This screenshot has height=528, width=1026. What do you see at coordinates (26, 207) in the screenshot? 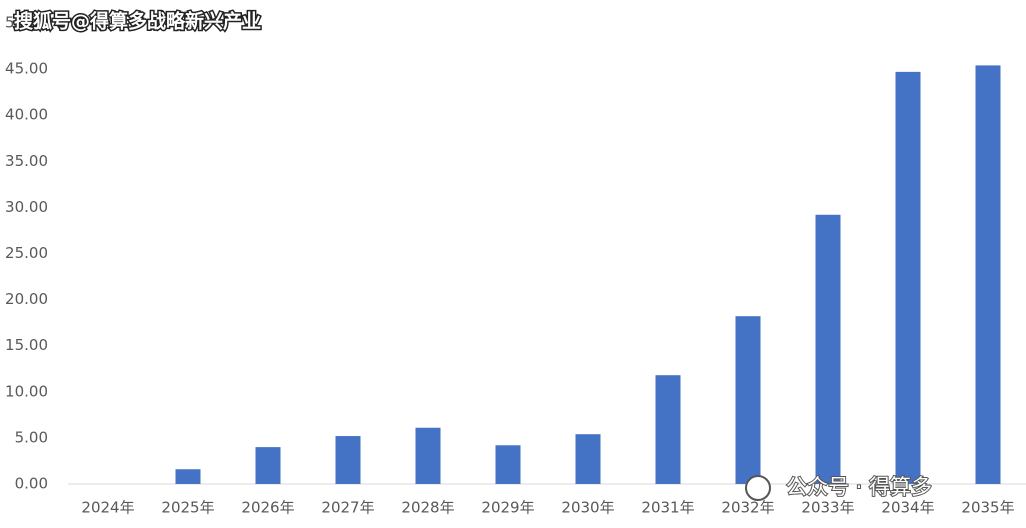
I see `y-tick-label: 30.00` at bounding box center [26, 207].